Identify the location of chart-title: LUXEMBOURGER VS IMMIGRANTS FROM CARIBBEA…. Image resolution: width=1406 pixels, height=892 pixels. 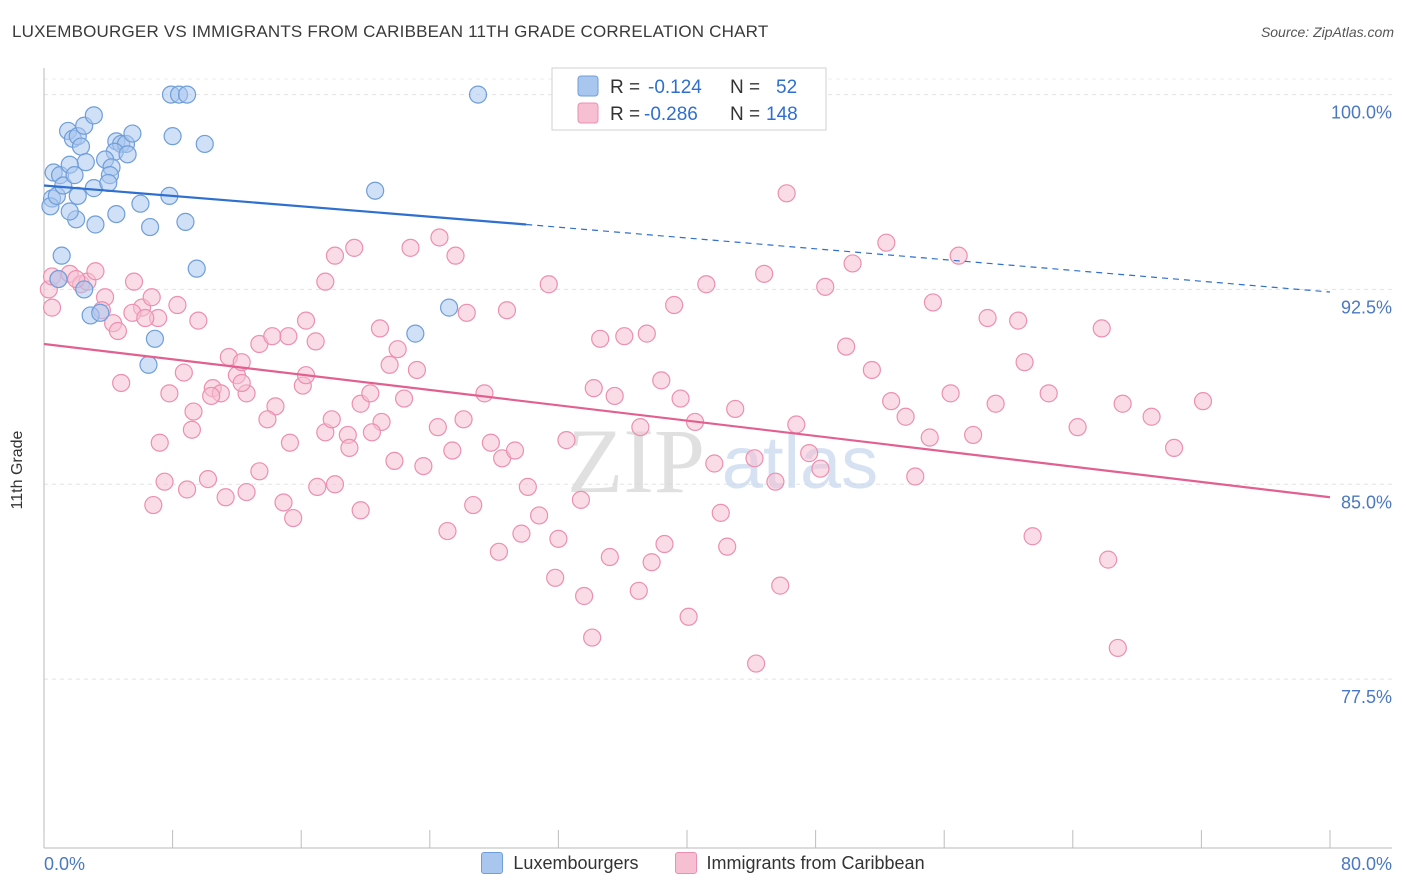
(390, 31).